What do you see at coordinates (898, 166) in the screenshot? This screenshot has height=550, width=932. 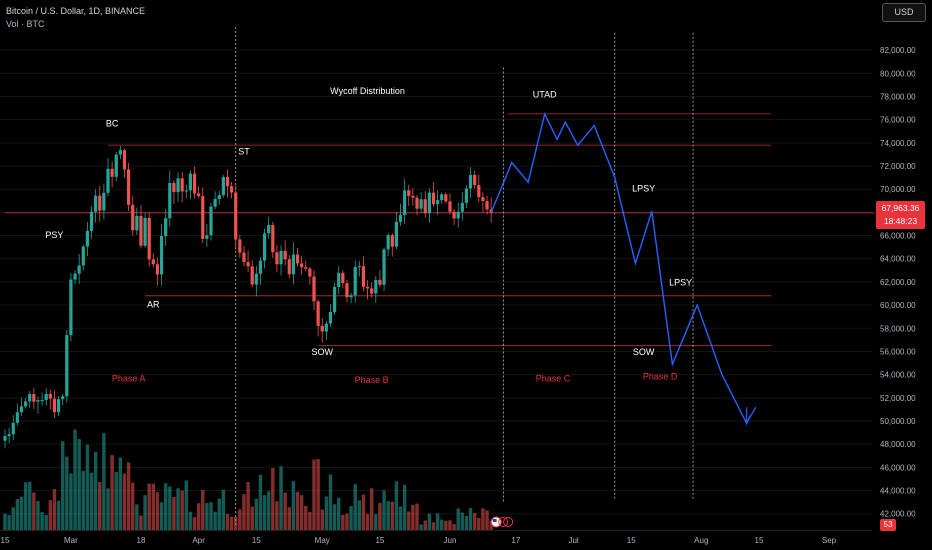 I see `price-tick-label: 72,000.00` at bounding box center [898, 166].